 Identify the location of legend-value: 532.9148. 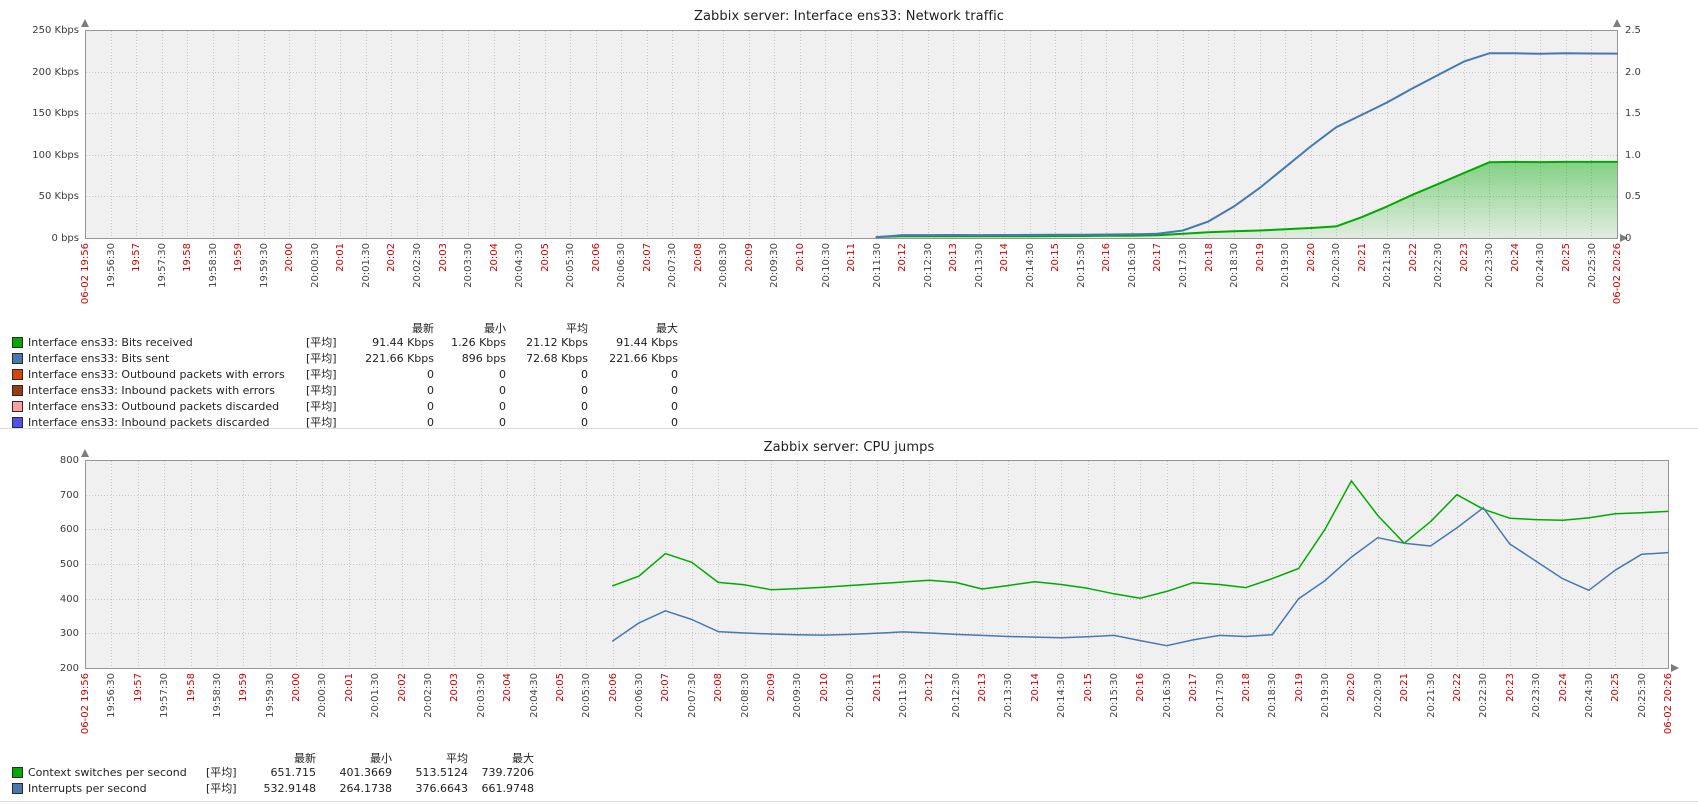
(290, 788).